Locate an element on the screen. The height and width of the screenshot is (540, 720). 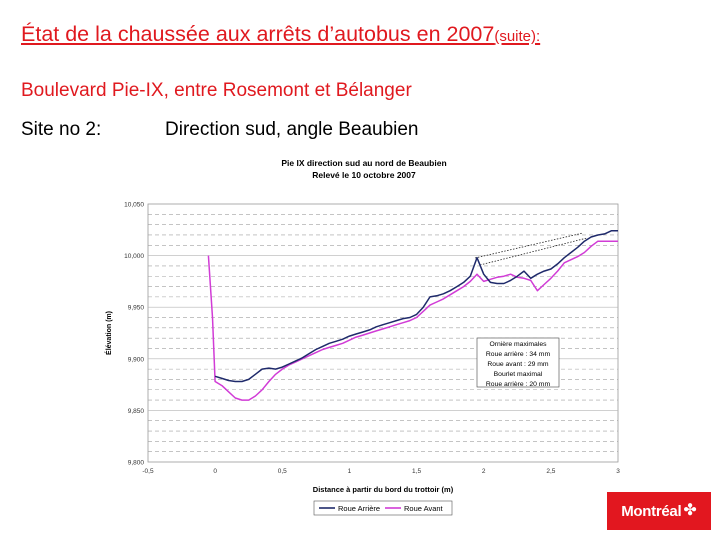
montreal-rosette-icon: ✤ is located at coordinates (690, 510).